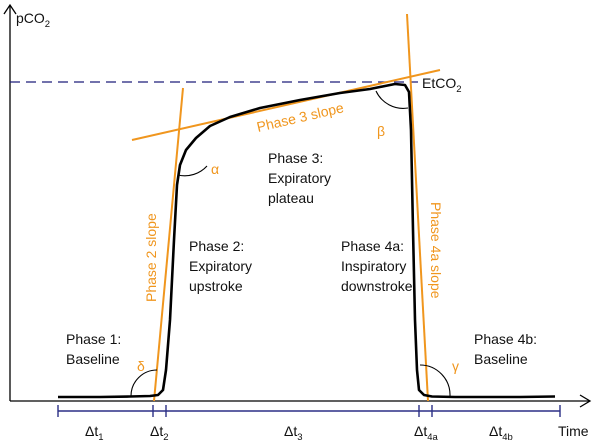 The height and width of the screenshot is (444, 597). I want to click on etco2-label: EtCO2, so click(442, 85).